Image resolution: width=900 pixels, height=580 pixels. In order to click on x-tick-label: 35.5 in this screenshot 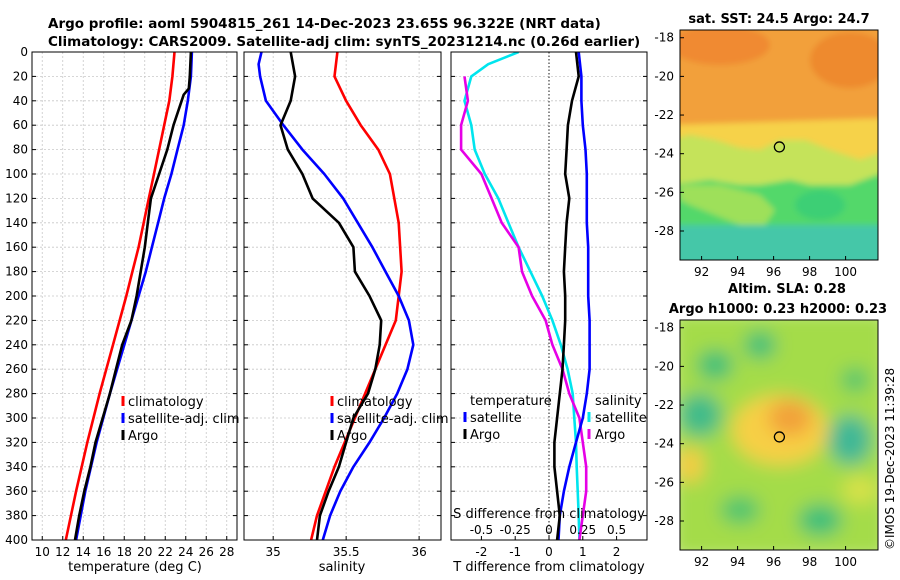, I will do `click(346, 552)`.